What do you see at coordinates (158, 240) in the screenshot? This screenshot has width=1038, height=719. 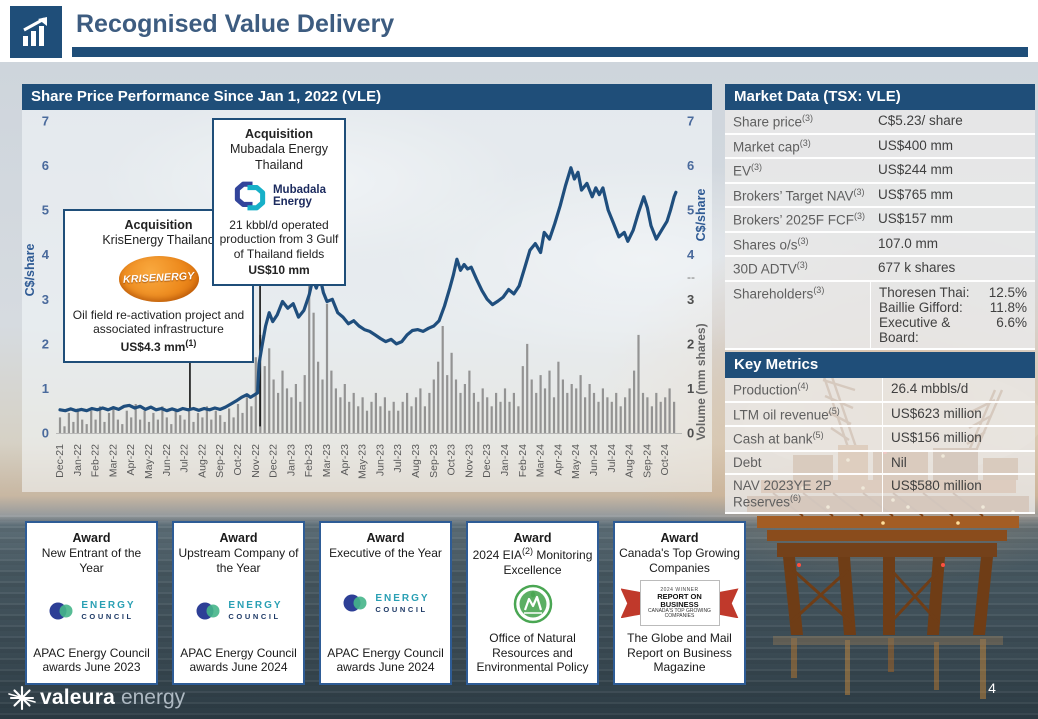 I see `callout-subheading: KrisEnergy Thailand` at bounding box center [158, 240].